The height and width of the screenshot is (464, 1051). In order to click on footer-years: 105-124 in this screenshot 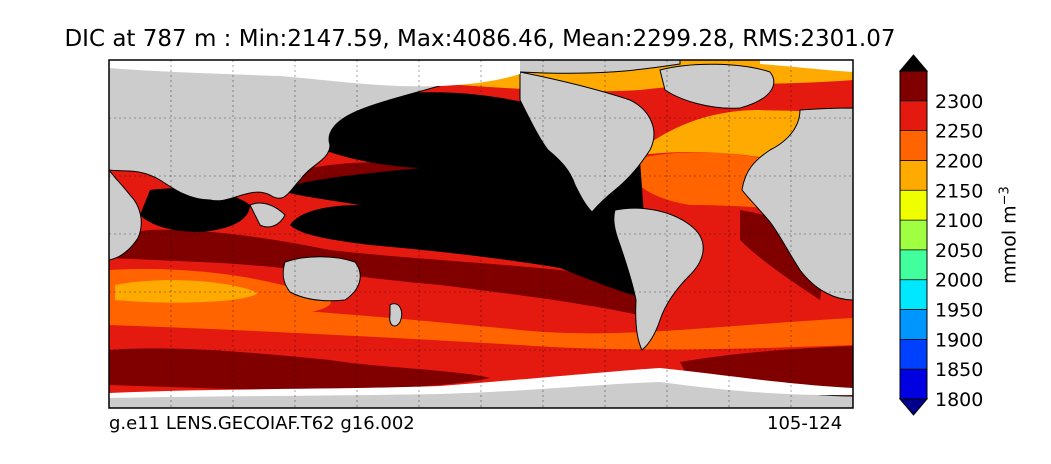, I will do `click(805, 423)`.